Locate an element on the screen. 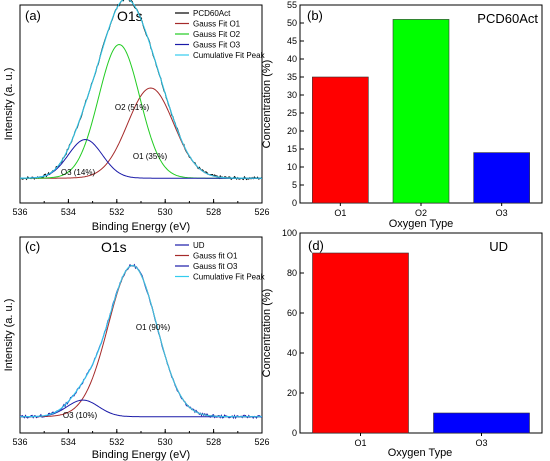 Image resolution: width=550 pixels, height=461 pixels. panel-b-y-tick-label: 45 is located at coordinates (292, 41).